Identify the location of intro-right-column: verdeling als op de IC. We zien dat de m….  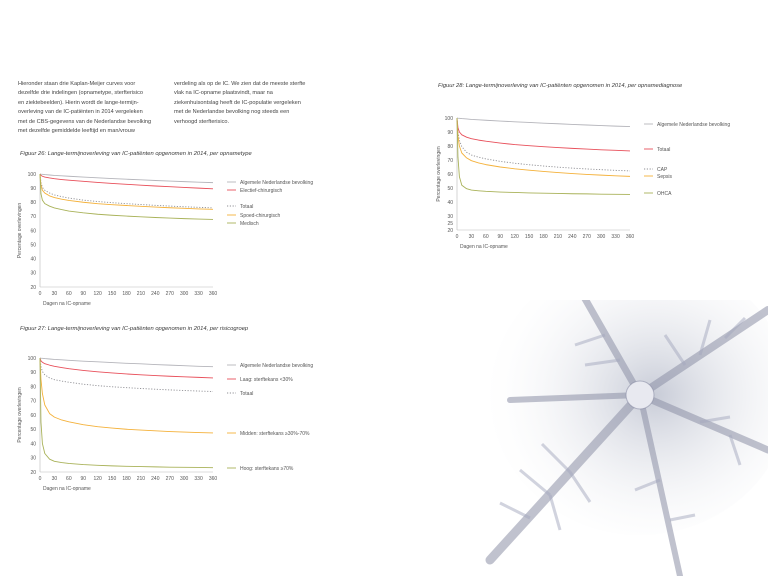
(254, 103).